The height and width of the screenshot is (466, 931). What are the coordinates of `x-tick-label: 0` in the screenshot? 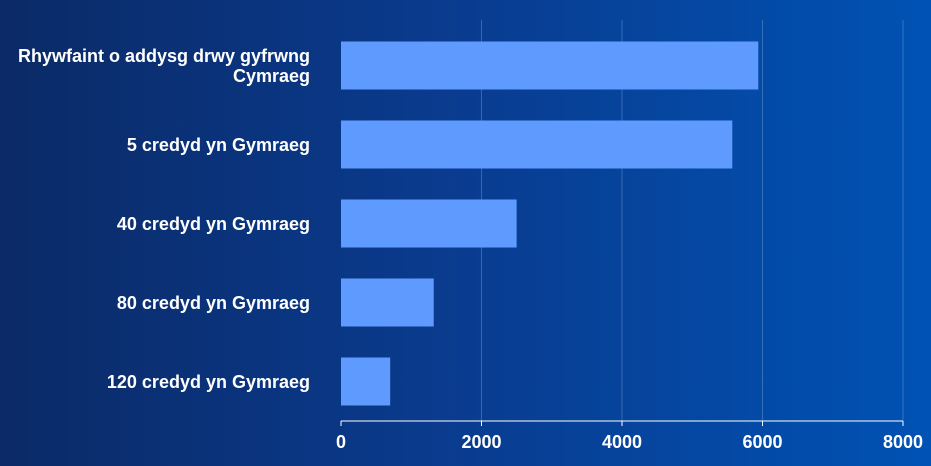 It's located at (341, 442).